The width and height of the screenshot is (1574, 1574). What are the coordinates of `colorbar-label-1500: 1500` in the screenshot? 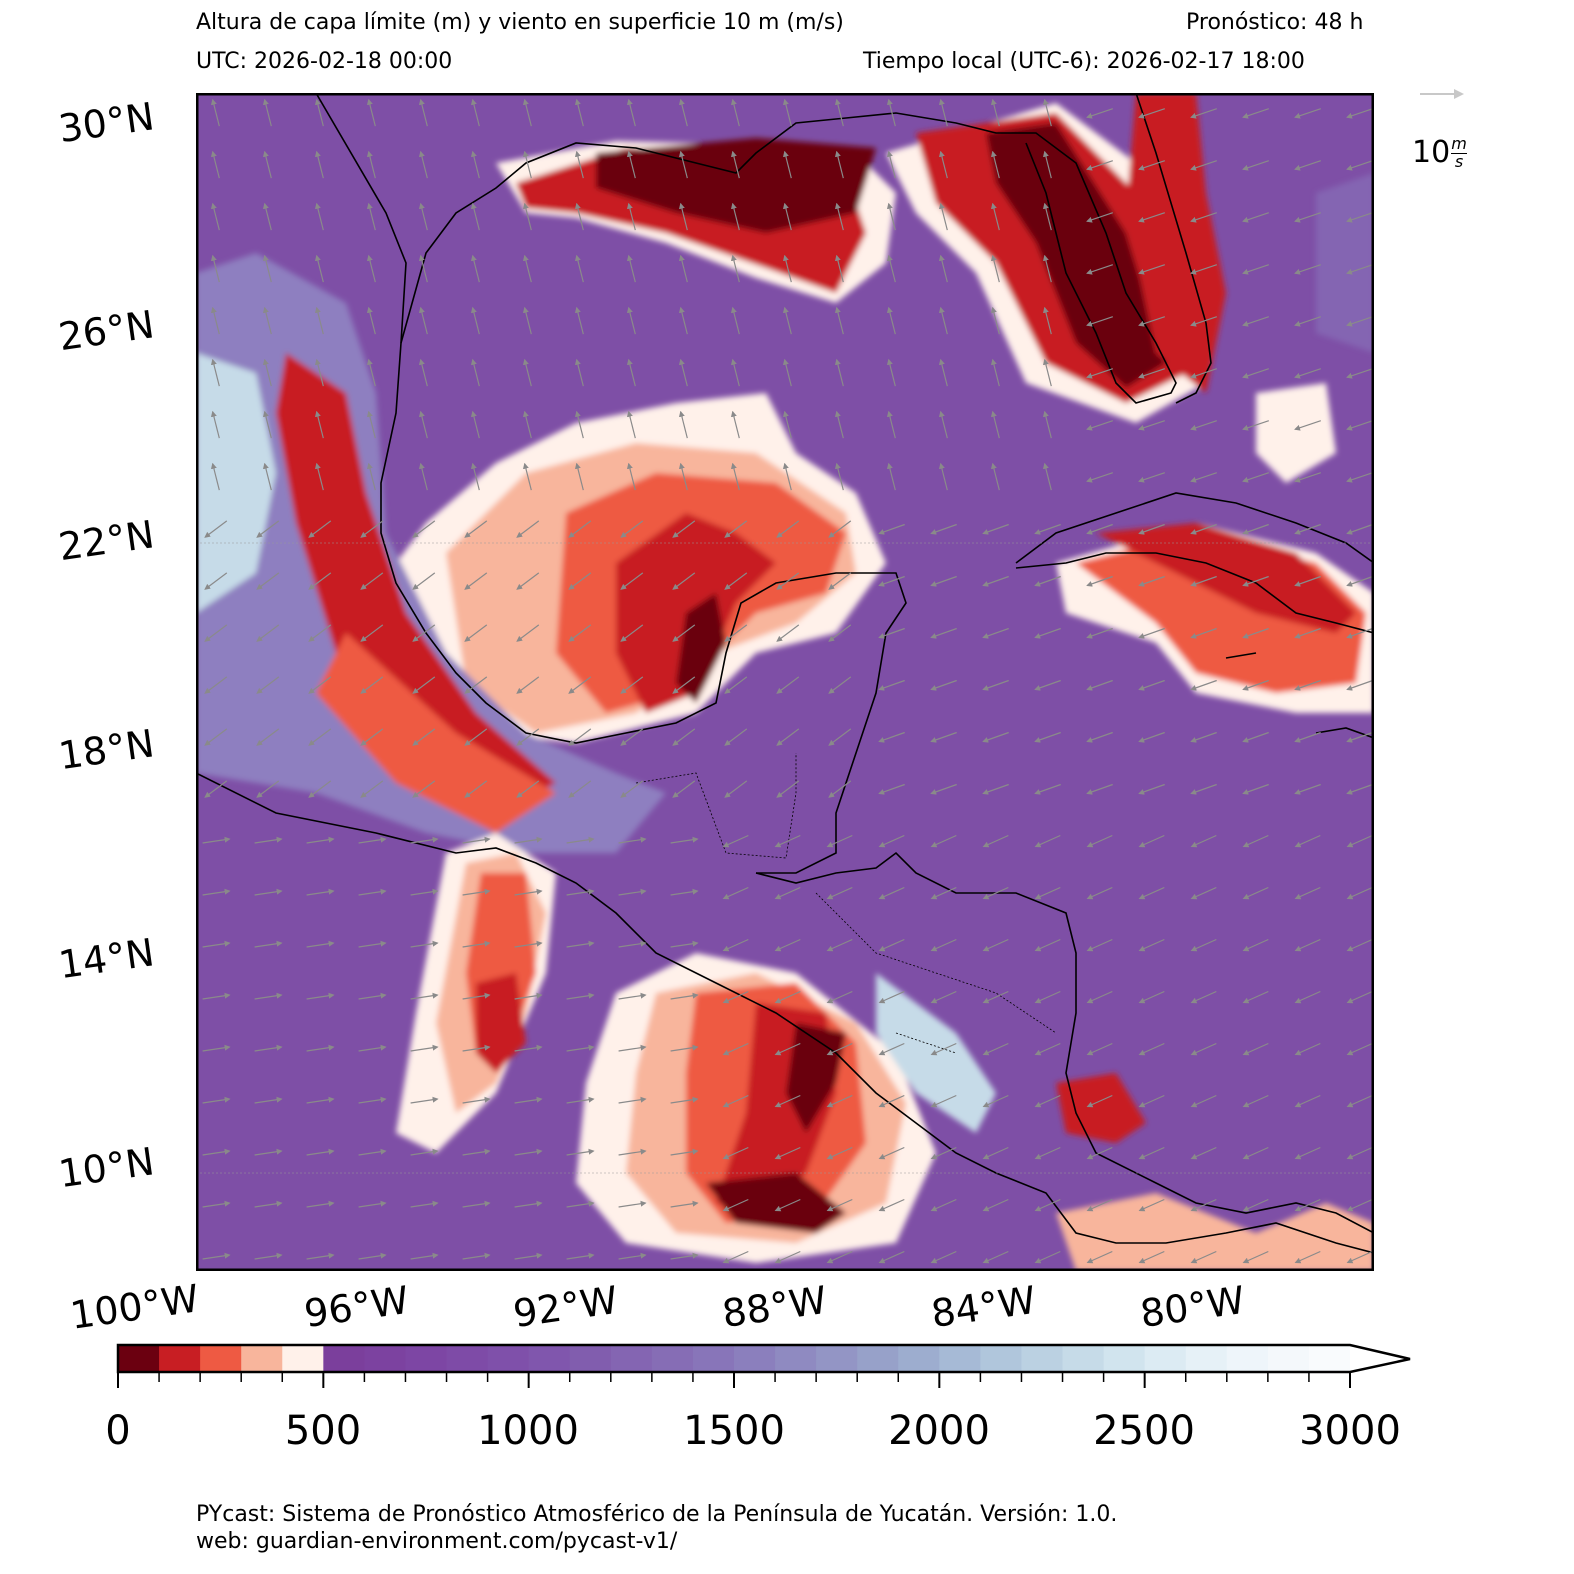 It's located at (734, 1431).